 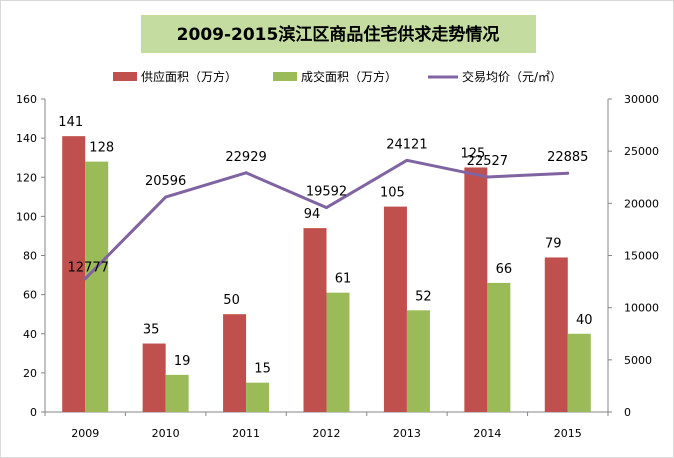 What do you see at coordinates (584, 320) in the screenshot?
I see `deal-value-label: 40` at bounding box center [584, 320].